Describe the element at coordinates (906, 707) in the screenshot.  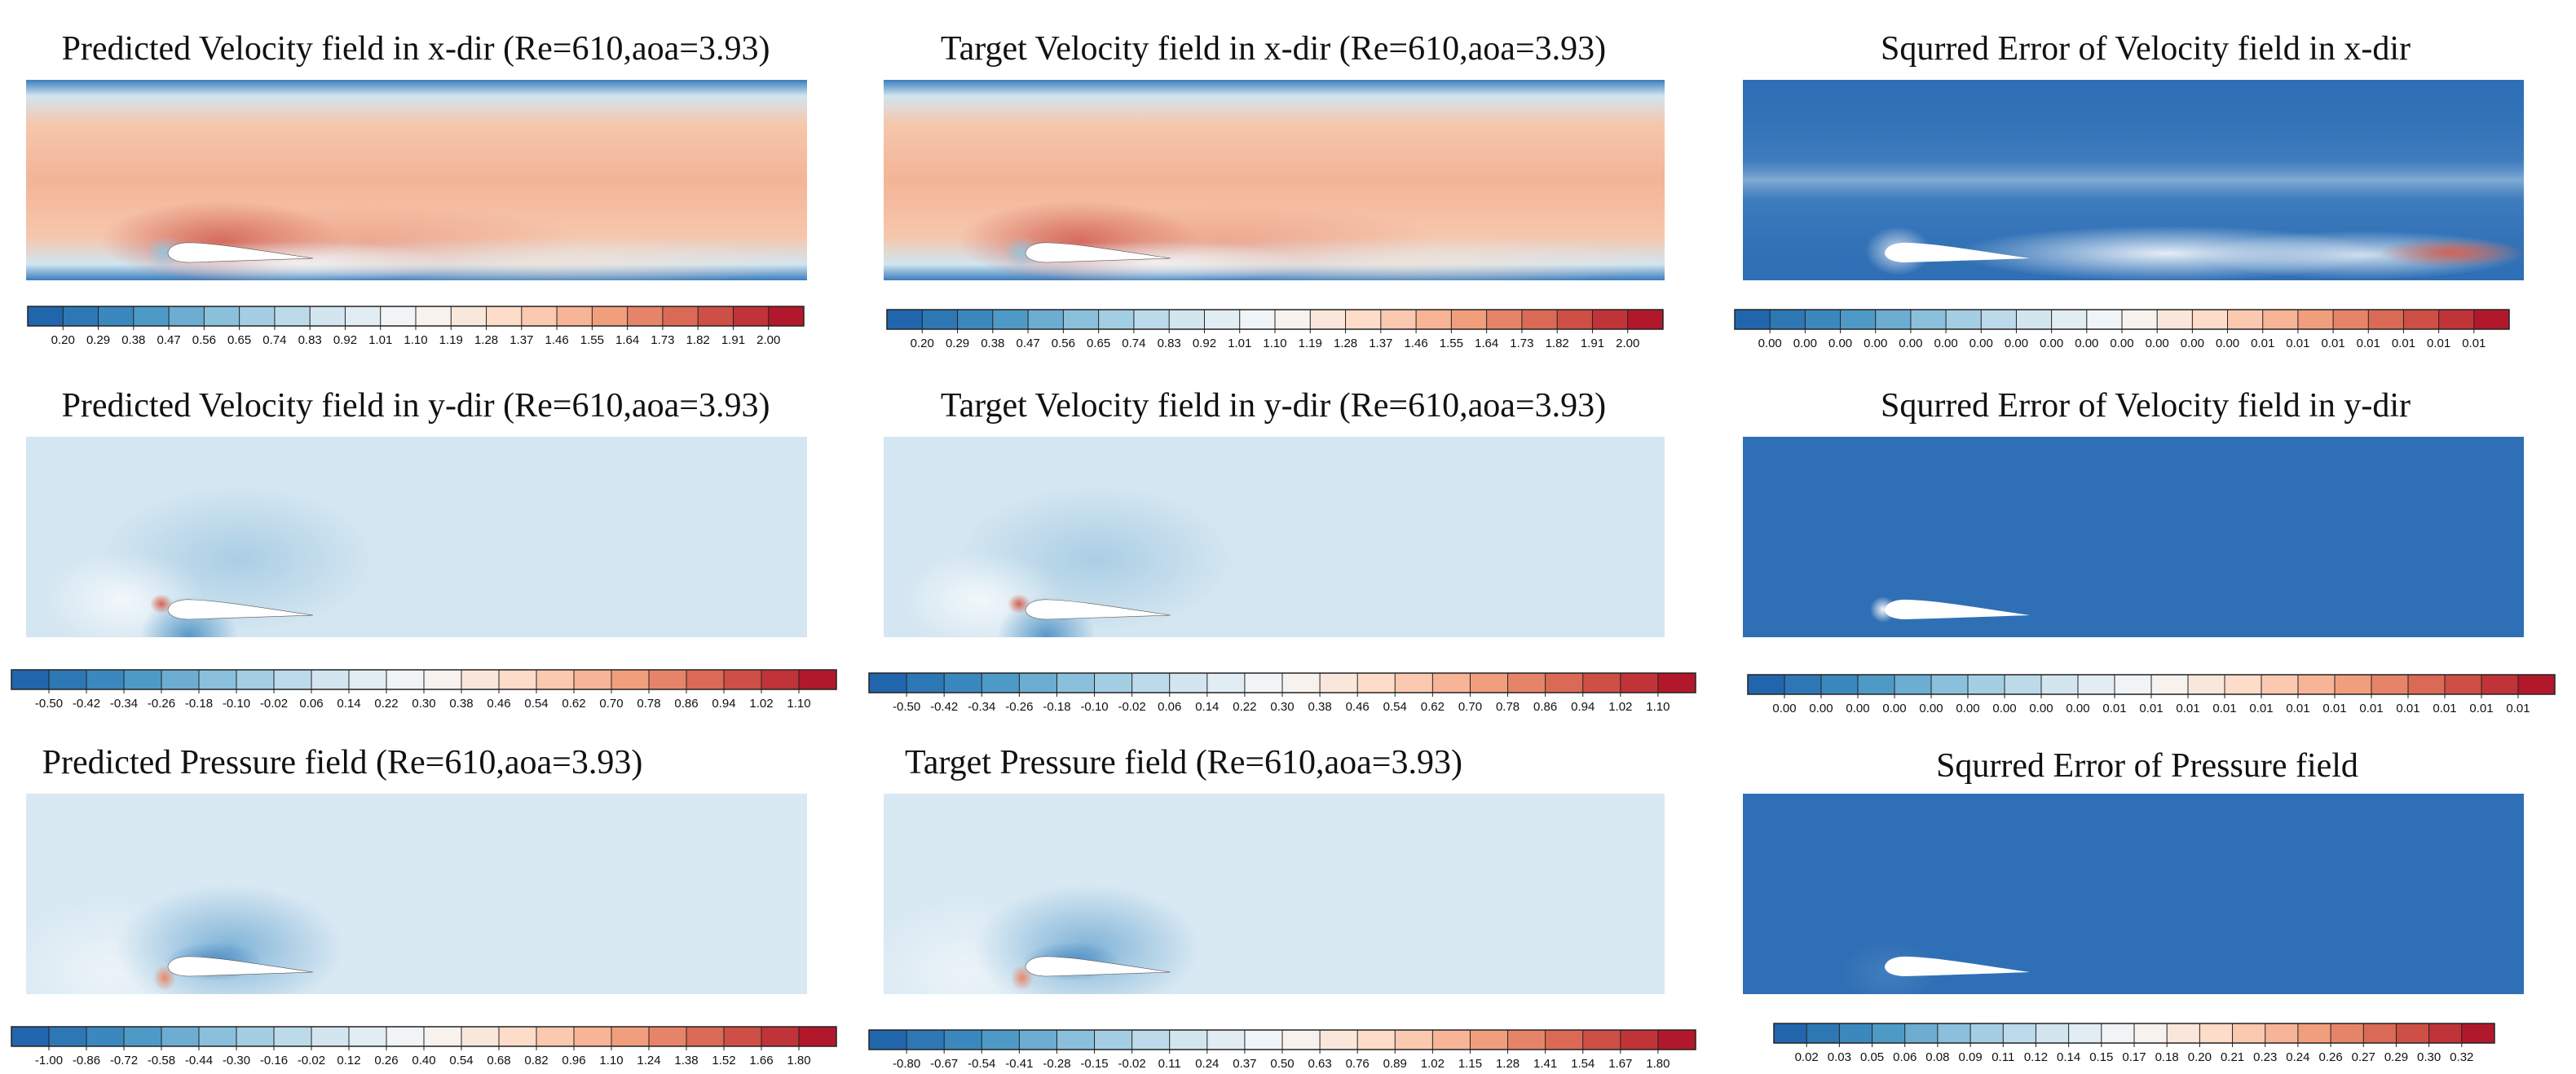
I see `colorbar-tick-label: -0.50` at that location.